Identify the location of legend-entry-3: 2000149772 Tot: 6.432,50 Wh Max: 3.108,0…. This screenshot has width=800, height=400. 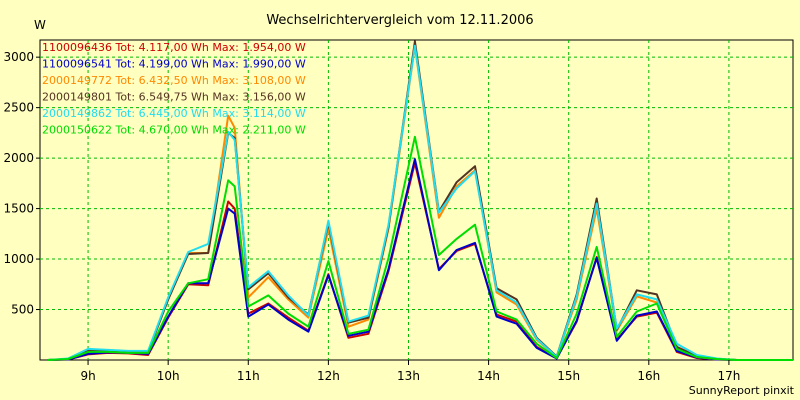
(174, 80).